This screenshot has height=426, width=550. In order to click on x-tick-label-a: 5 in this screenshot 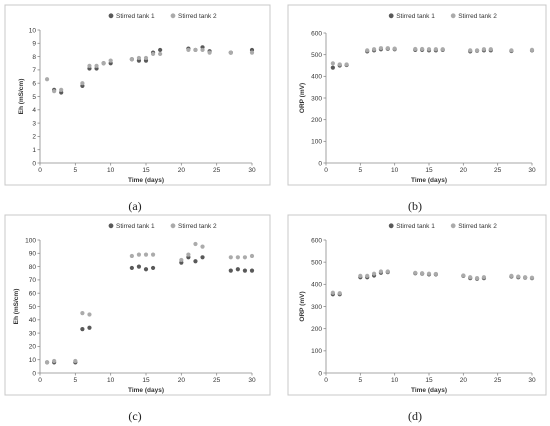, I will do `click(76, 170)`.